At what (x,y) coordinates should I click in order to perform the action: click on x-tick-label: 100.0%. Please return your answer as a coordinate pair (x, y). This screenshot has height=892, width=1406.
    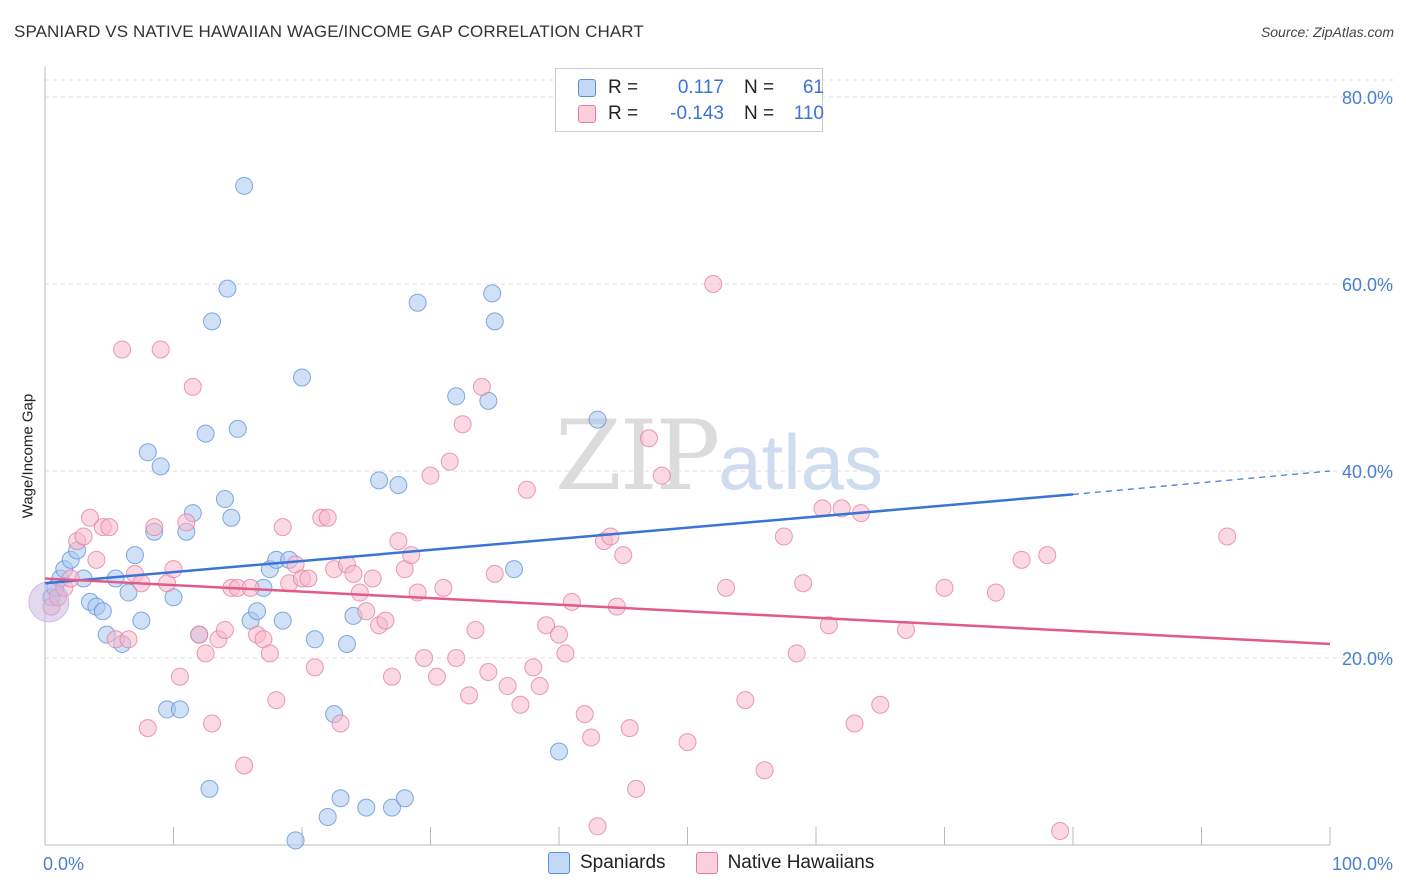
    Looking at the image, I should click on (1362, 864).